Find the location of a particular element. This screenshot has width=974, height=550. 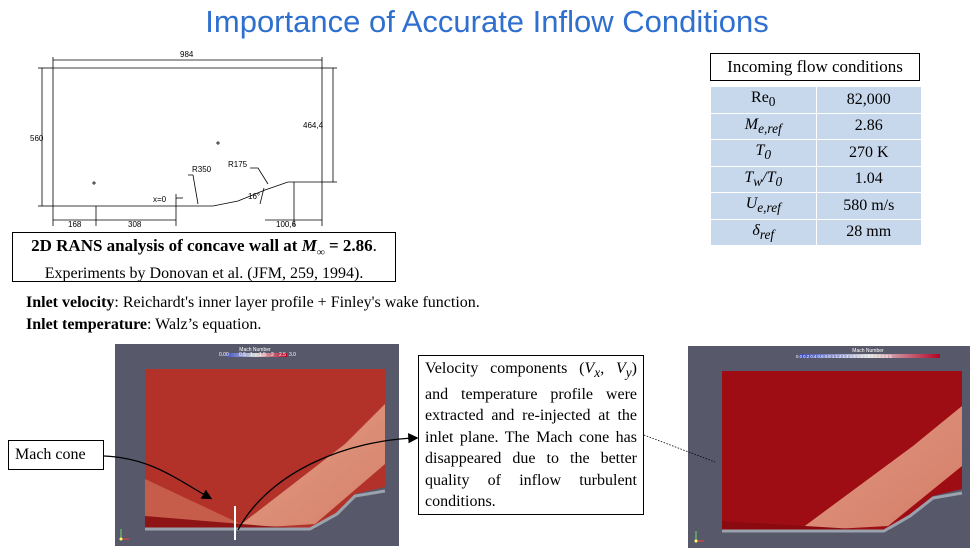

table-row: T0 270 K is located at coordinates (816, 153).